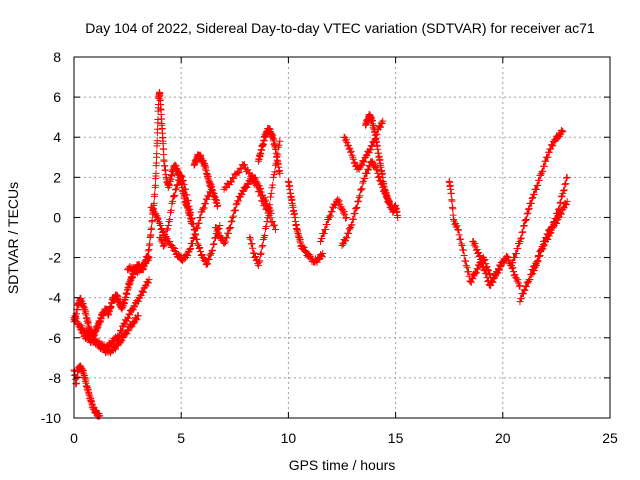 This screenshot has width=640, height=480. Describe the element at coordinates (55, 378) in the screenshot. I see `y-tick-label: -8` at that location.